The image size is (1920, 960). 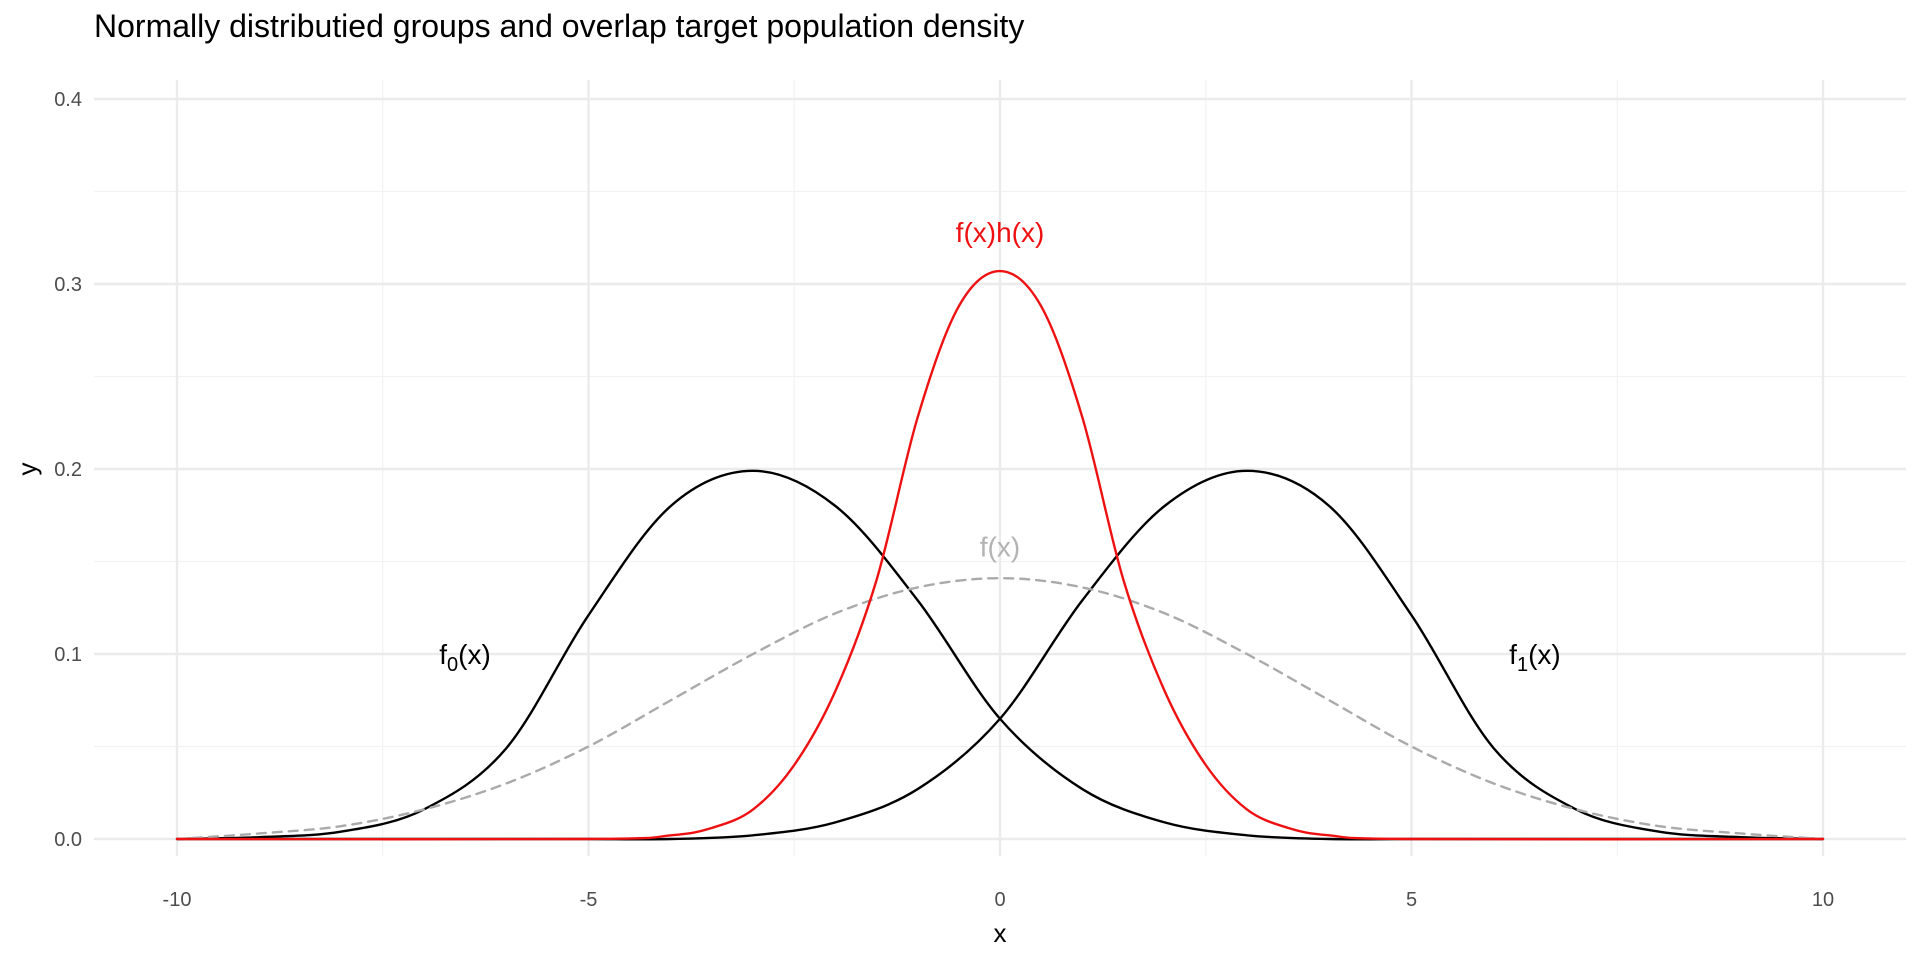 What do you see at coordinates (1000, 547) in the screenshot?
I see `label-f: f(x)` at bounding box center [1000, 547].